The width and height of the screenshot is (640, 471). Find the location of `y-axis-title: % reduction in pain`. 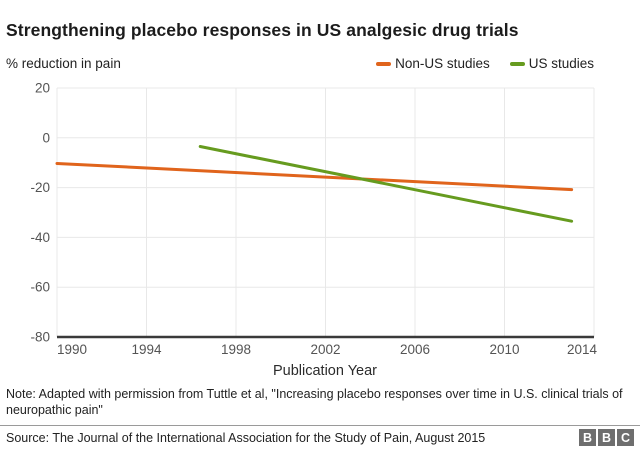

y-axis-title: % reduction in pain is located at coordinates (63, 63).